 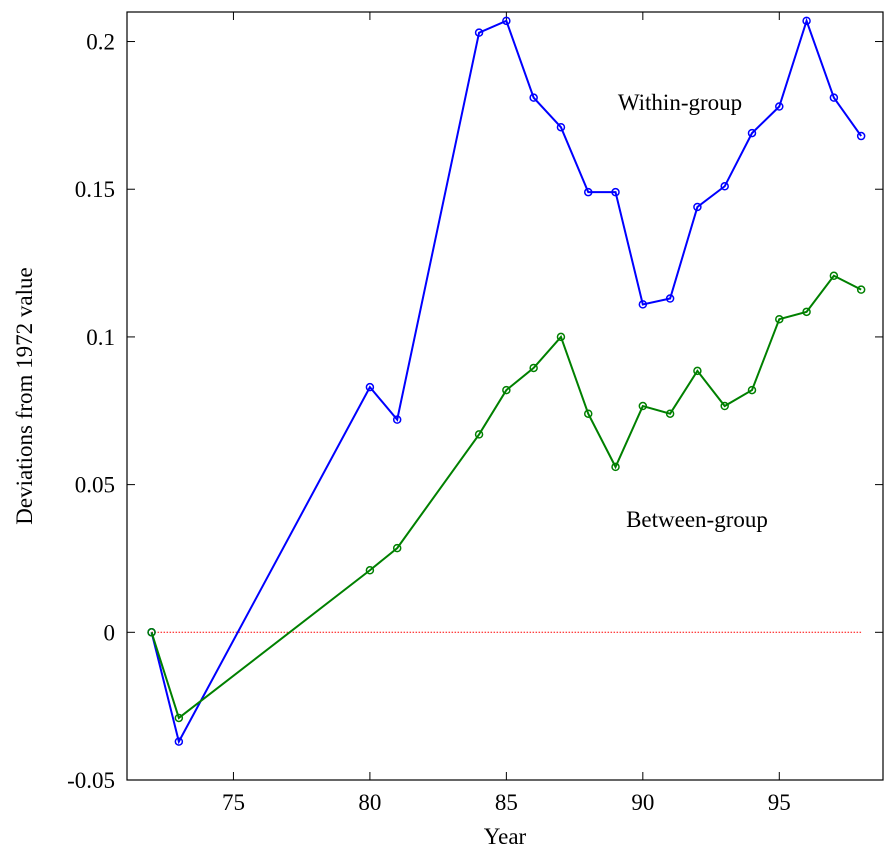 What do you see at coordinates (233, 802) in the screenshot?
I see `x-tick-label: 75` at bounding box center [233, 802].